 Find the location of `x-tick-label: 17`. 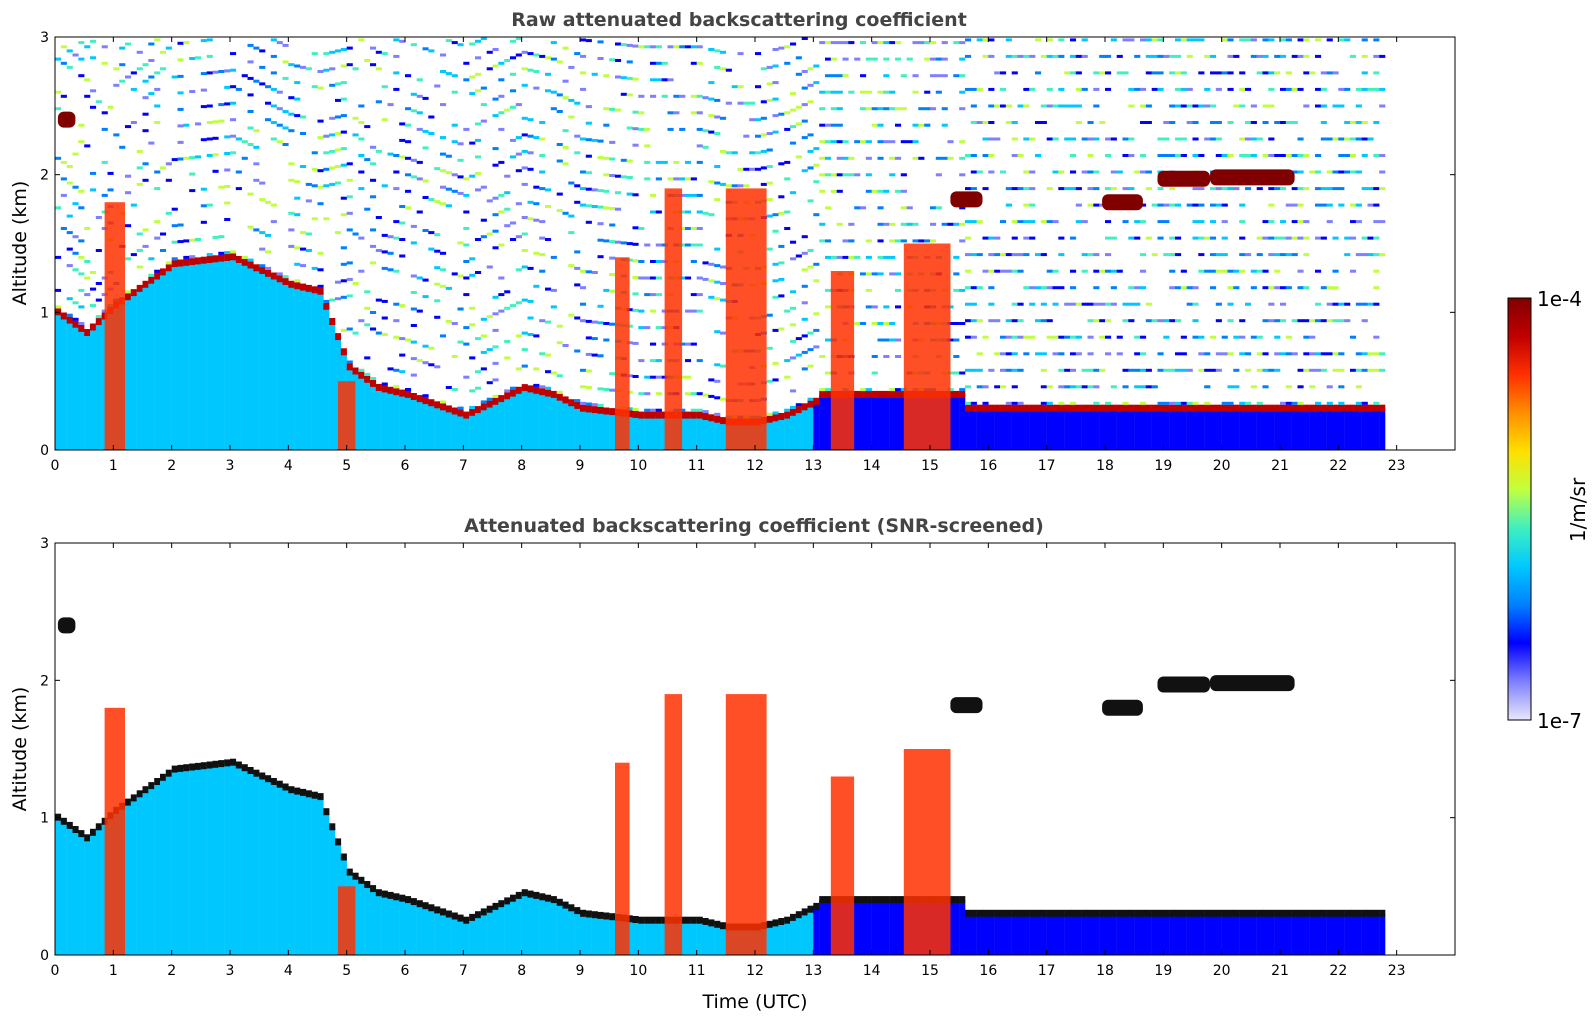

x-tick-label: 17 is located at coordinates (1047, 971).